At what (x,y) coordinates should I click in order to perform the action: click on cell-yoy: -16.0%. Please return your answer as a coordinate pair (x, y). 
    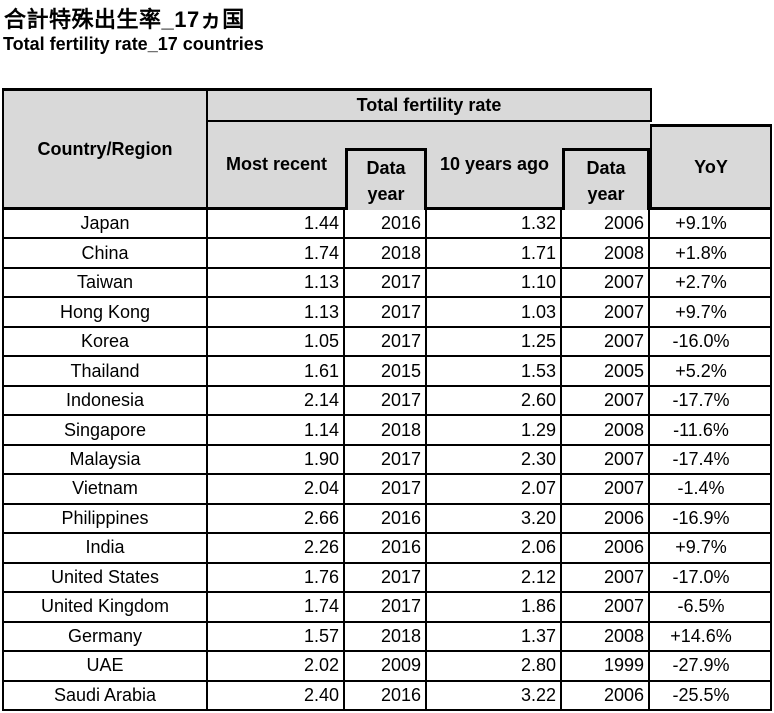
    Looking at the image, I should click on (711, 342).